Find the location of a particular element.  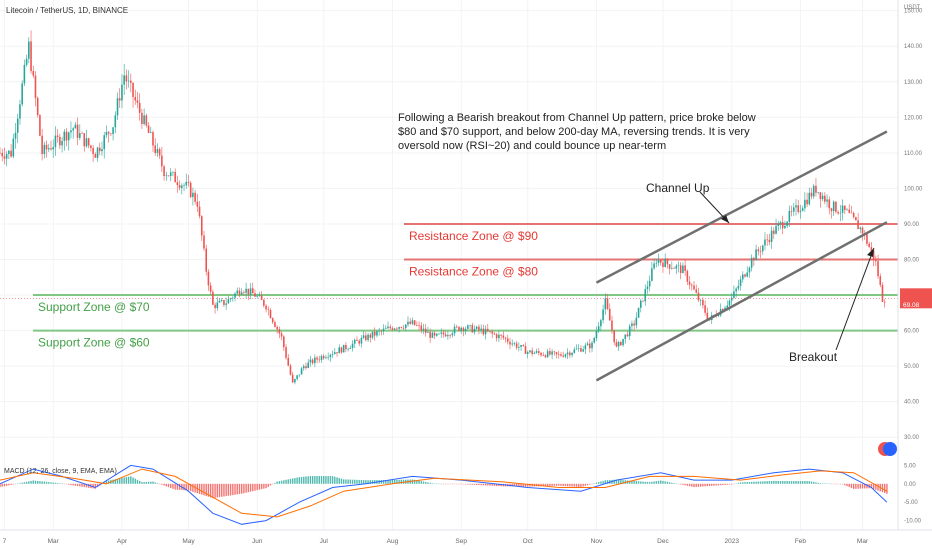

channel-lines is located at coordinates (741, 256).